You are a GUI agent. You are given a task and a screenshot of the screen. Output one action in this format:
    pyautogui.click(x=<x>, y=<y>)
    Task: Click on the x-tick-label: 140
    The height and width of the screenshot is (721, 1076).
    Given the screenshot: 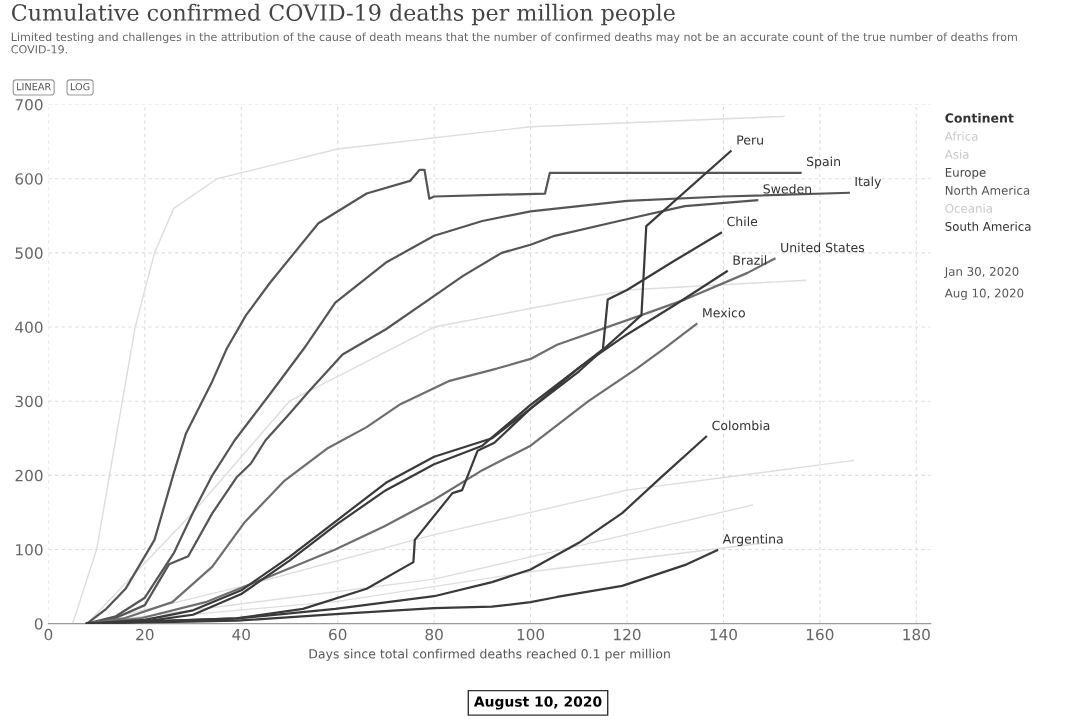 What is the action you would take?
    pyautogui.click(x=723, y=634)
    